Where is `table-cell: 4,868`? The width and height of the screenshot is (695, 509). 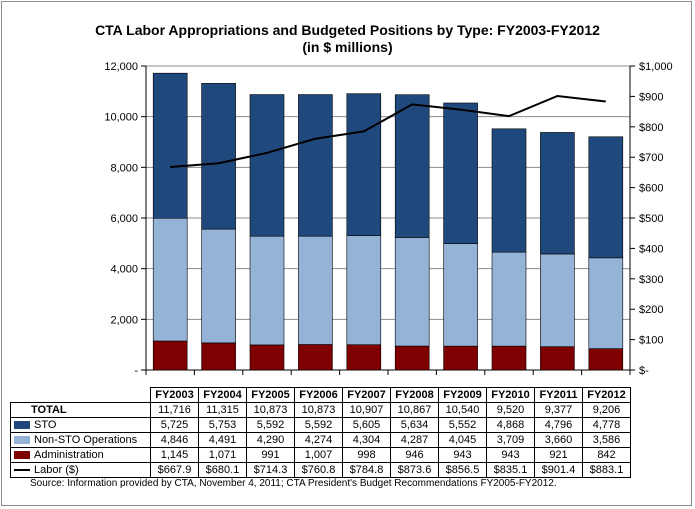 table-cell: 4,868 is located at coordinates (510, 425).